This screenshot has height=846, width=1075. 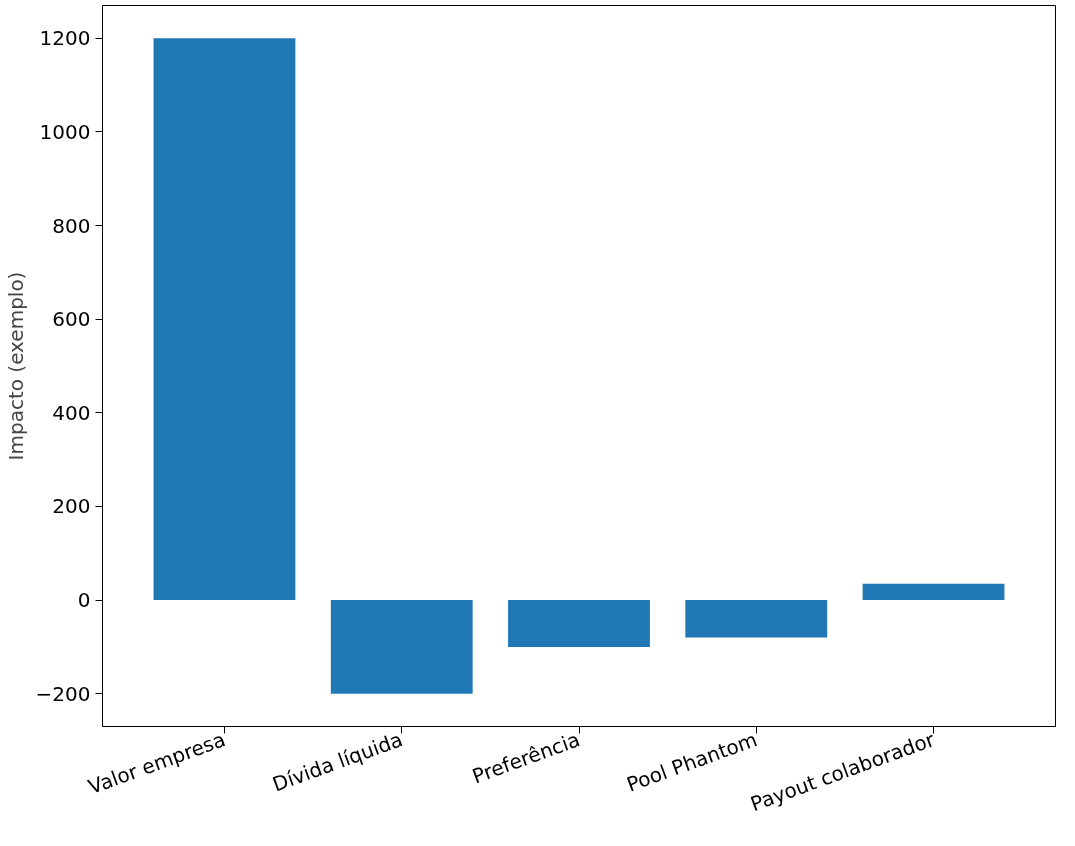 I want to click on y-tick-label: 1200, so click(x=65, y=38).